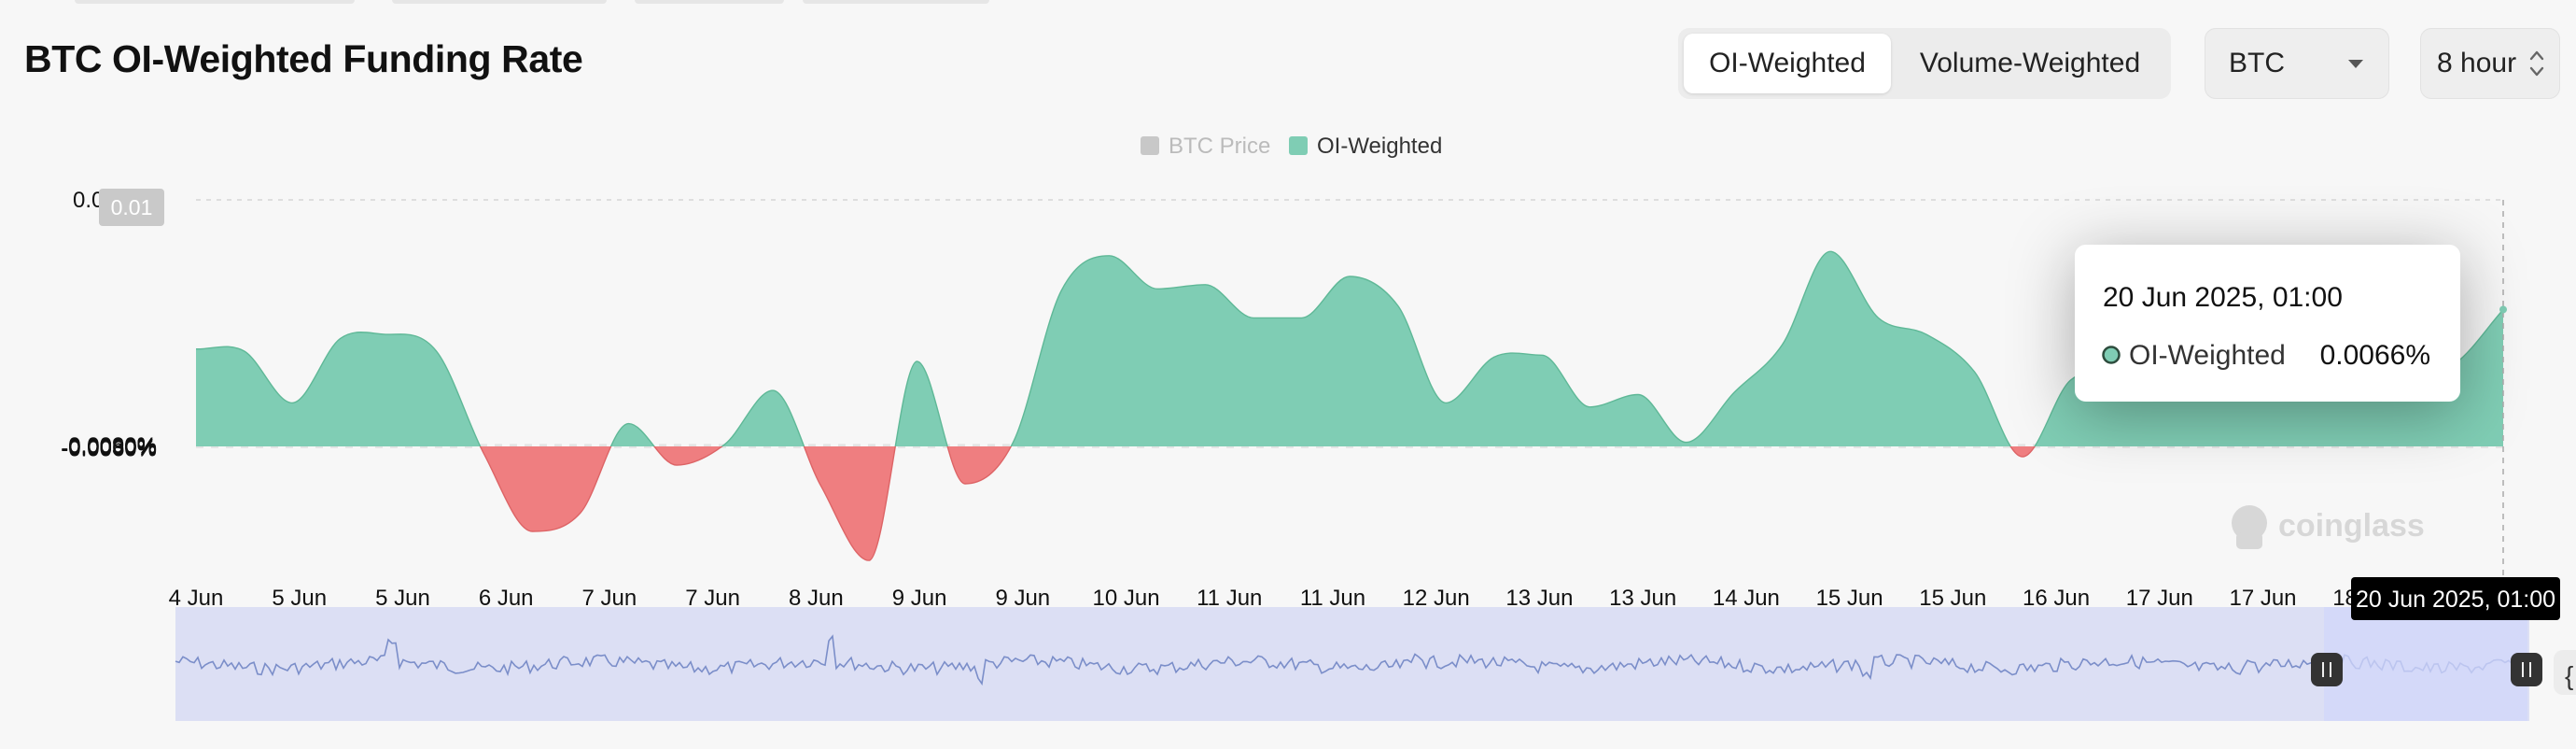  I want to click on y-axis-pointer-badge: 0.01, so click(131, 207).